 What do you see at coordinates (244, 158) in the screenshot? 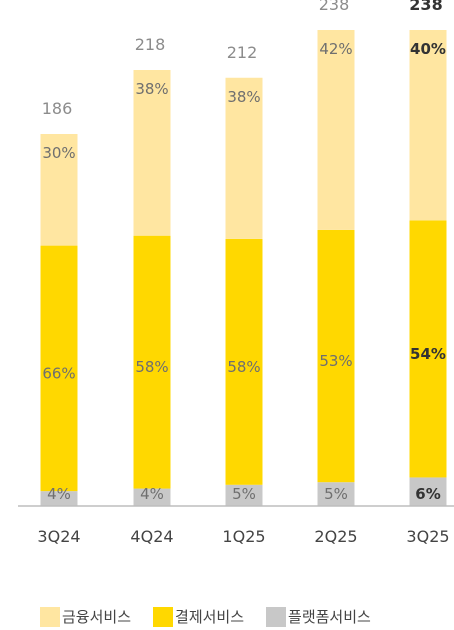
I see `bar-금융서비스-1Q25` at bounding box center [244, 158].